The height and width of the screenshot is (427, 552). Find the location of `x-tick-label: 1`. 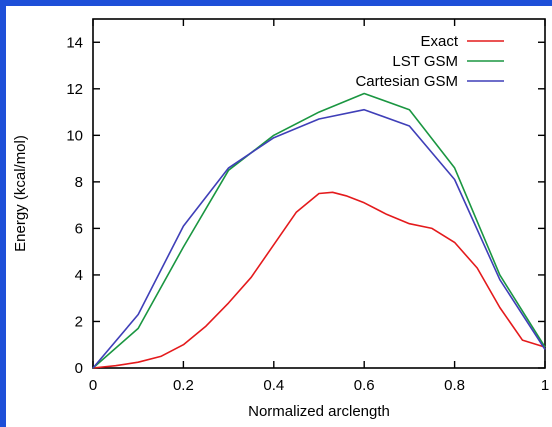

x-tick-label: 1 is located at coordinates (545, 385).